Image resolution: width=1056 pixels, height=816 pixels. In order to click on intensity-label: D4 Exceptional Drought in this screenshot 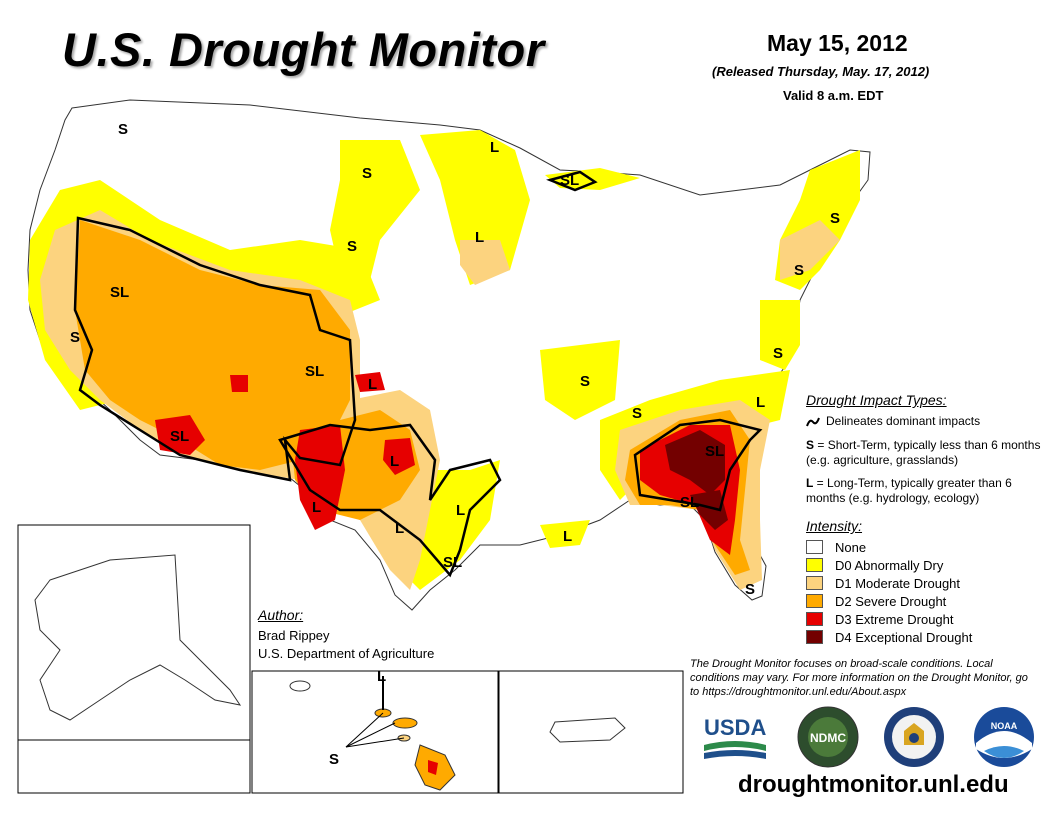, I will do `click(904, 637)`.